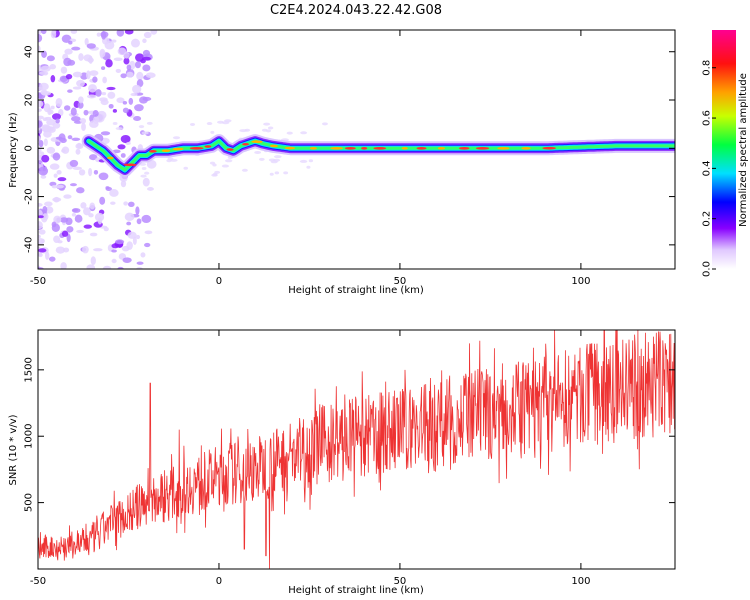 The width and height of the screenshot is (750, 600). Describe the element at coordinates (707, 219) in the screenshot. I see `colorbar-tick-label: 0.2` at that location.